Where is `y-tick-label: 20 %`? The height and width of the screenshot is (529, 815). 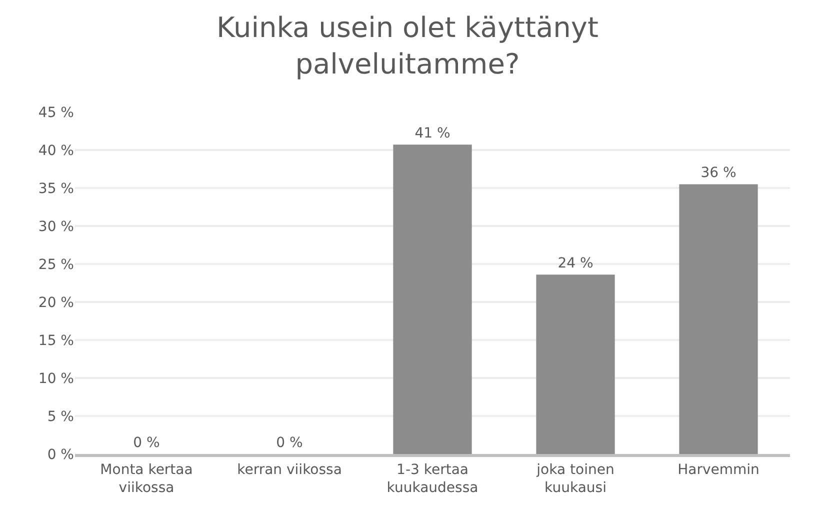 y-tick-label: 20 % is located at coordinates (56, 302).